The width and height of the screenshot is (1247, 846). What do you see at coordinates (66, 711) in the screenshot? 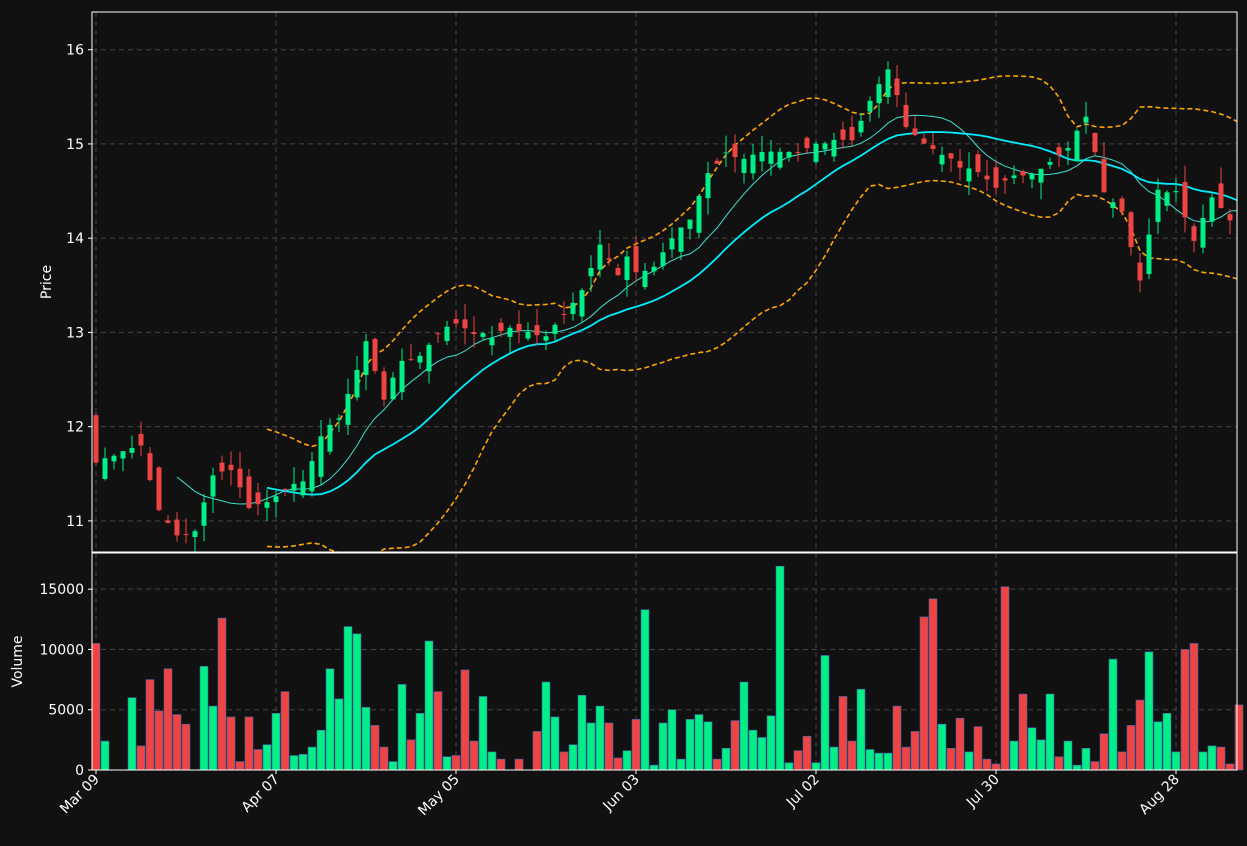
I see `volume-ytick-label: 5000` at bounding box center [66, 711].